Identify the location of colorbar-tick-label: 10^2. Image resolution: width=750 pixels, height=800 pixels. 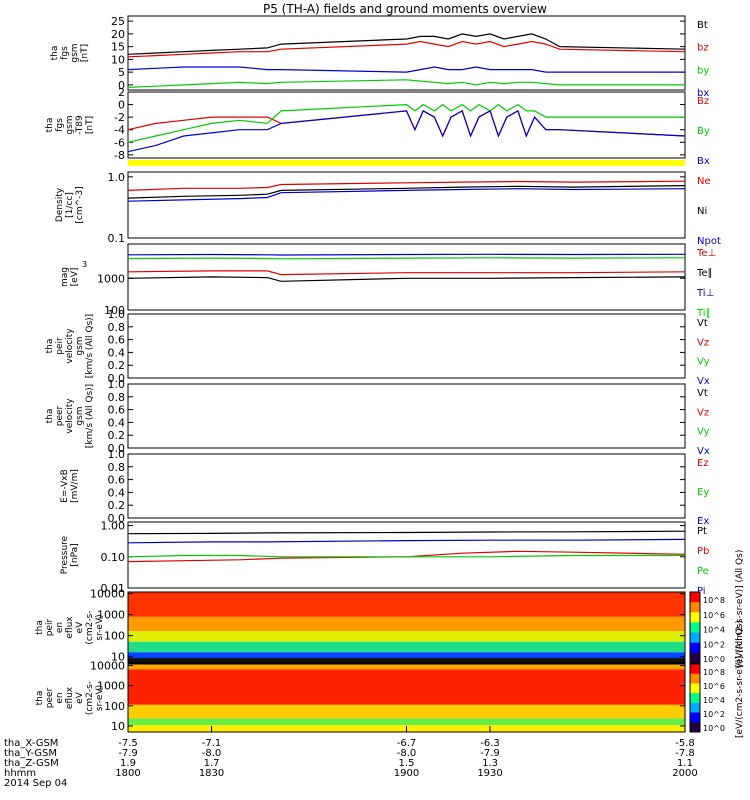
(714, 714).